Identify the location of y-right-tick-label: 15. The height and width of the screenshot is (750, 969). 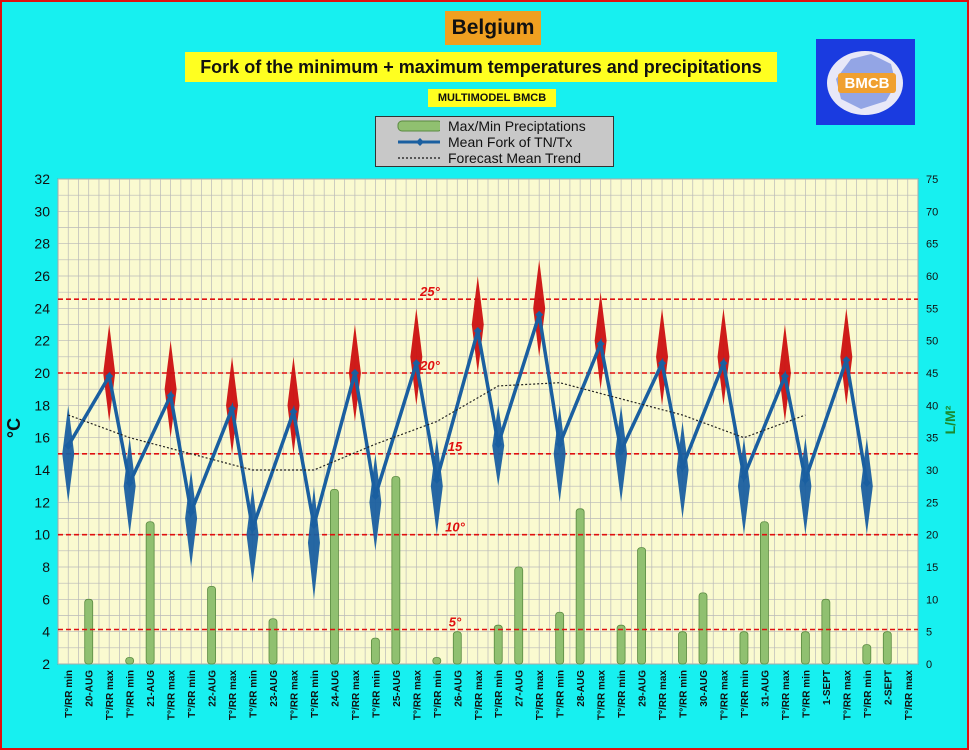
(932, 568).